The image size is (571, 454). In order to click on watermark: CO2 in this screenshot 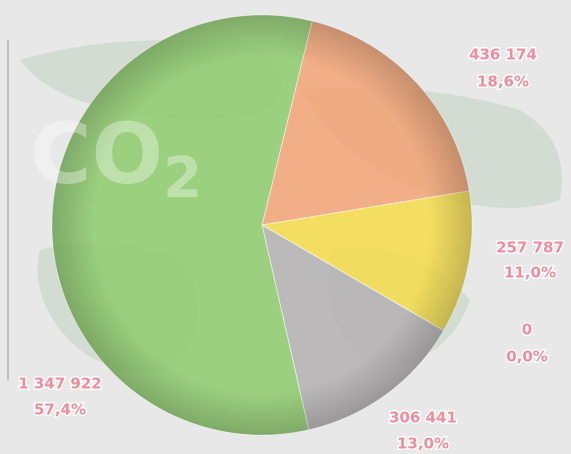, I will do `click(116, 158)`.